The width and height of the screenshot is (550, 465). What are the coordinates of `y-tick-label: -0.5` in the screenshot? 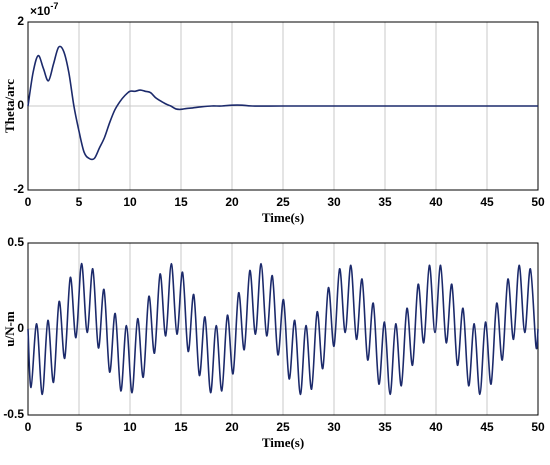 It's located at (13, 414).